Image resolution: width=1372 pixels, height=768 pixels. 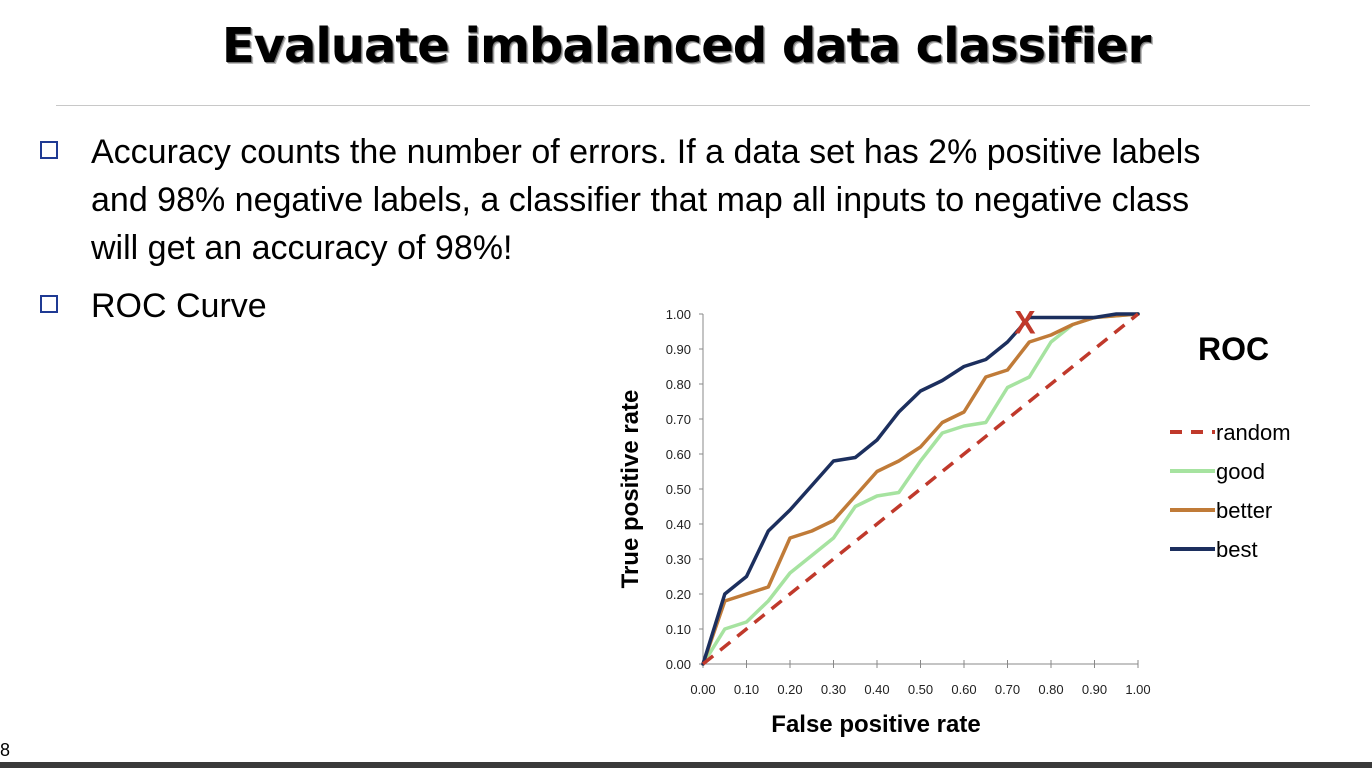 What do you see at coordinates (678, 314) in the screenshot?
I see `y-tick-label: 1.00` at bounding box center [678, 314].